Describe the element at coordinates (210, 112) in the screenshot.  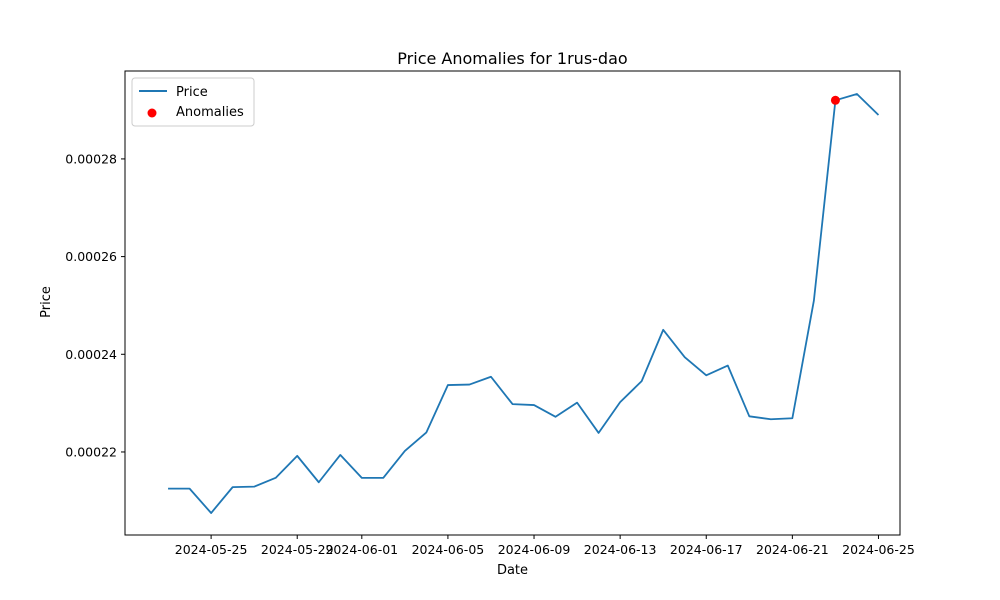
I see `legend-anomalies-label: Anomalies` at that location.